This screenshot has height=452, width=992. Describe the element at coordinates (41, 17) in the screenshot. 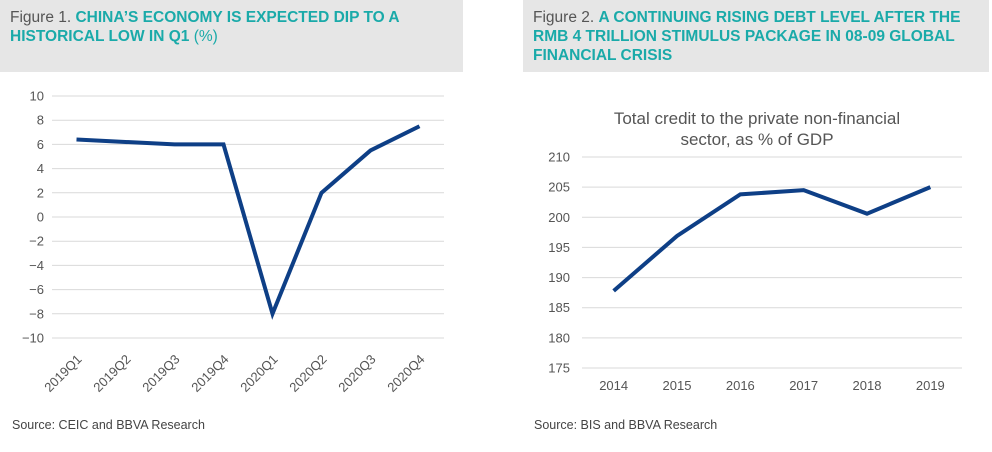

I see `figure-1-prefix: Figure 1.` at that location.